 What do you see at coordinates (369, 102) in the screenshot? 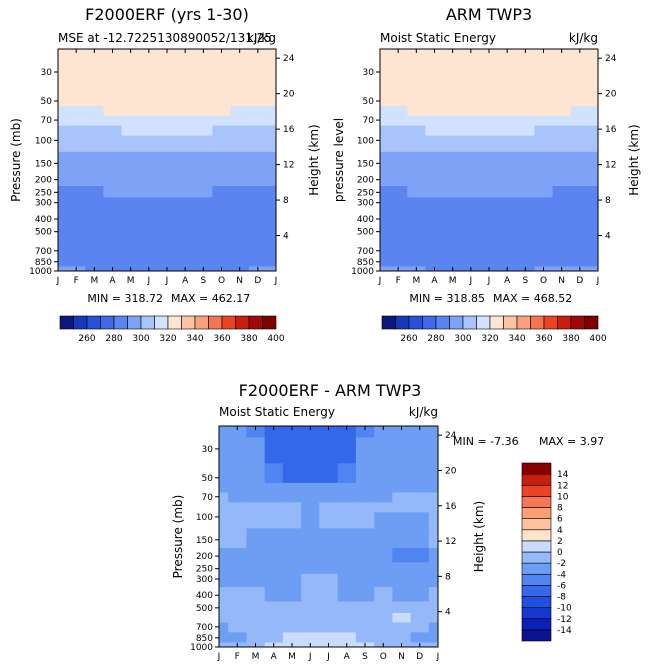
I see `y-tick-label: 50` at bounding box center [369, 102].